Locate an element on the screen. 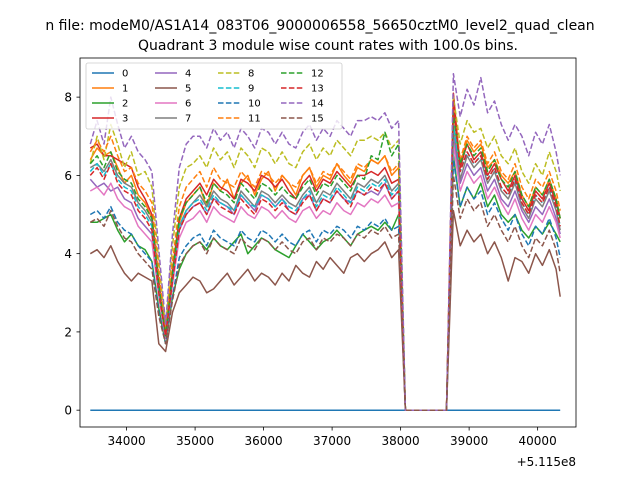 The height and width of the screenshot is (480, 640). legend-label-4: 4 is located at coordinates (188, 74).